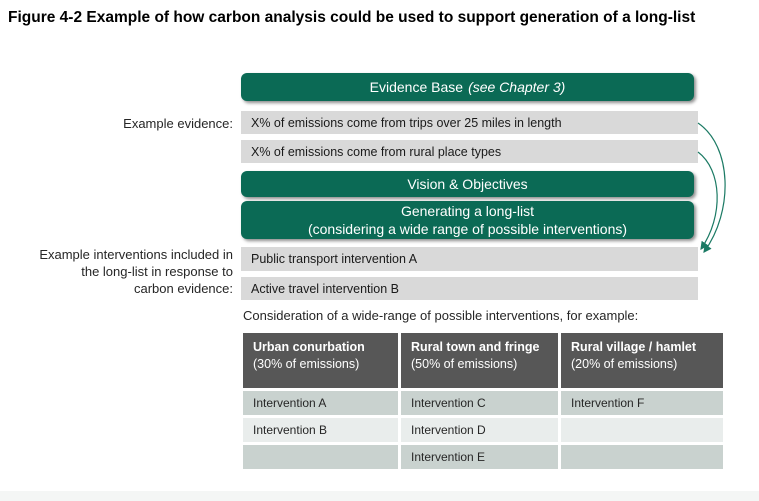 The height and width of the screenshot is (501, 759). I want to click on table-header-subtitle: (20% of emissions), so click(624, 363).